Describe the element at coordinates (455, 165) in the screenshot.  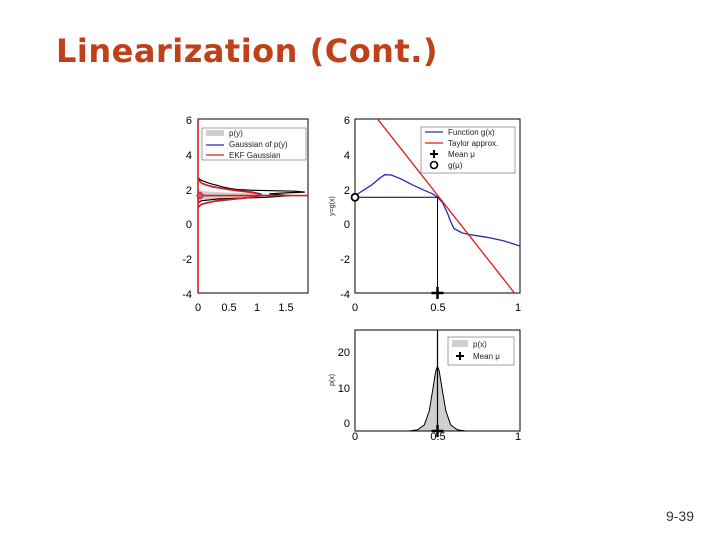
I see `right-legend-label: g(μ)` at that location.